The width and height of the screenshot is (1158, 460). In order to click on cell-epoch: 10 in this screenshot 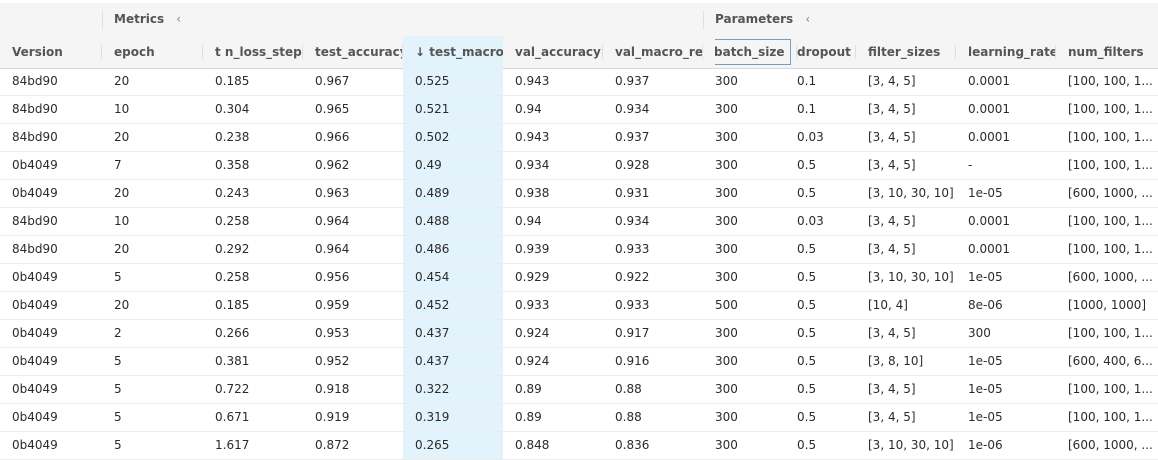, I will do `click(122, 109)`.